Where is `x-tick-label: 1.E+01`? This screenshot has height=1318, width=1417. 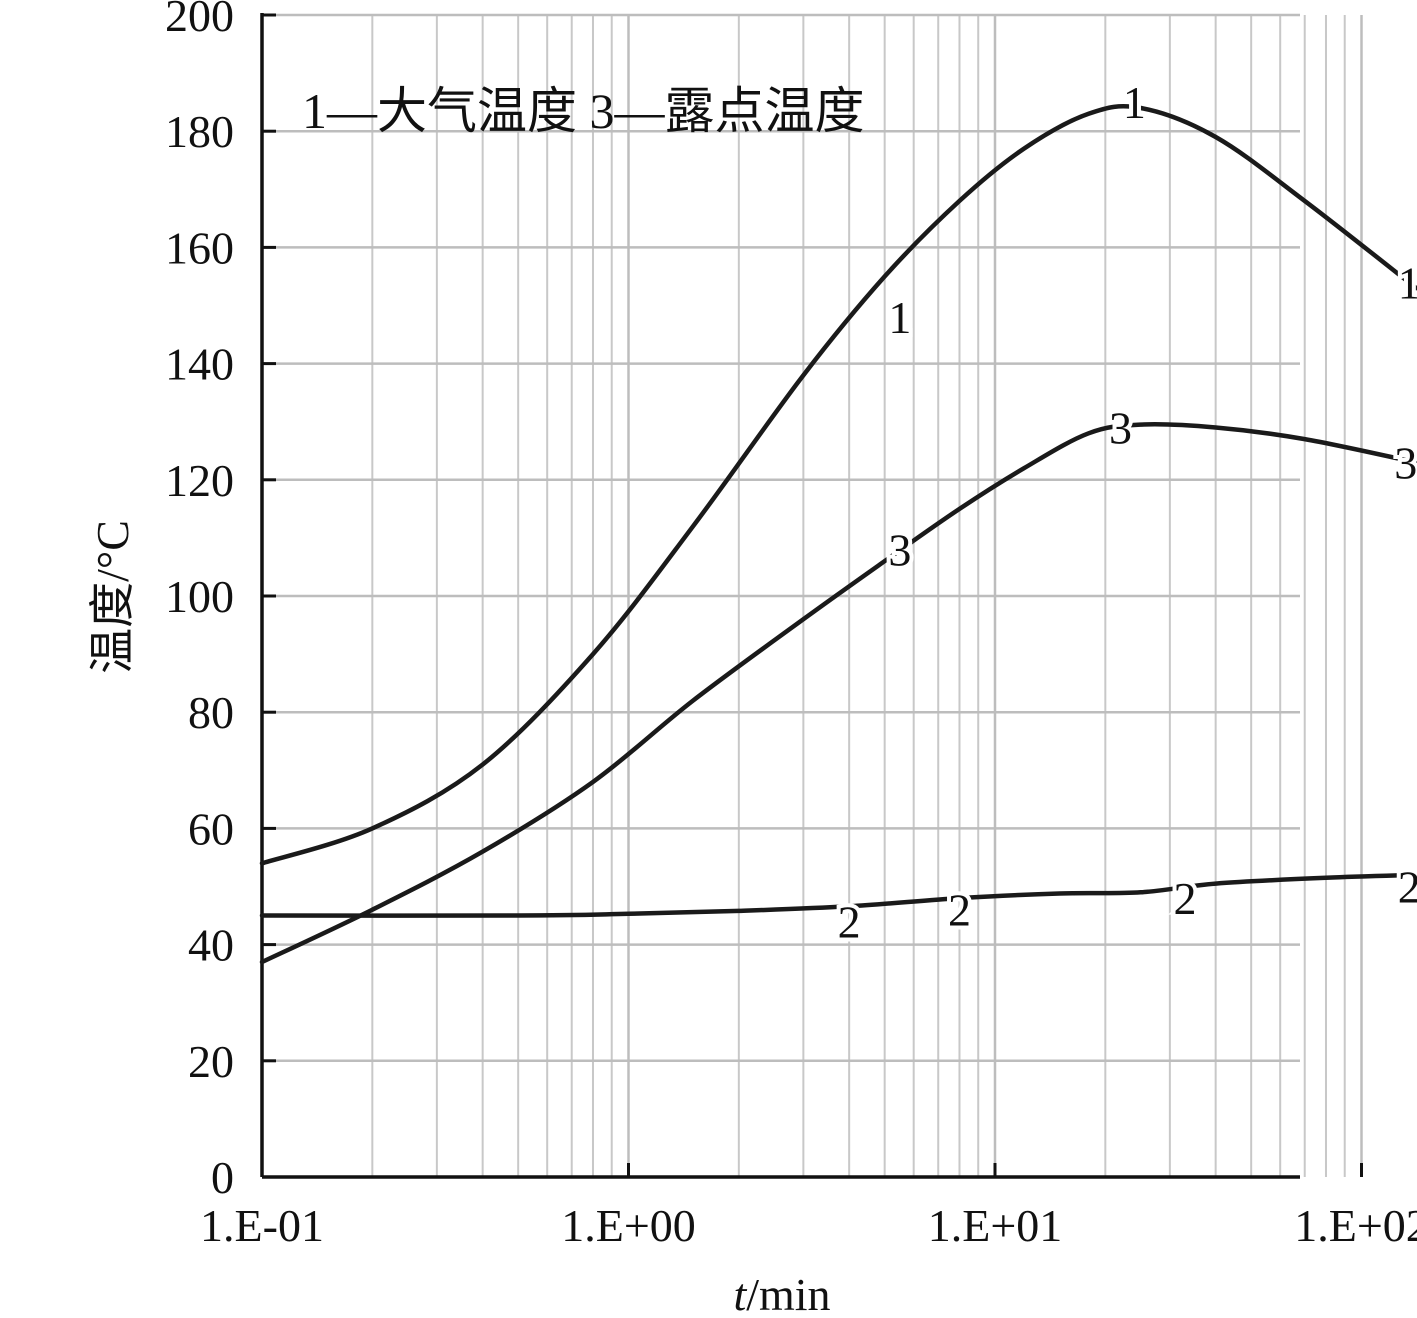
x-tick-label: 1.E+01 is located at coordinates (995, 1225).